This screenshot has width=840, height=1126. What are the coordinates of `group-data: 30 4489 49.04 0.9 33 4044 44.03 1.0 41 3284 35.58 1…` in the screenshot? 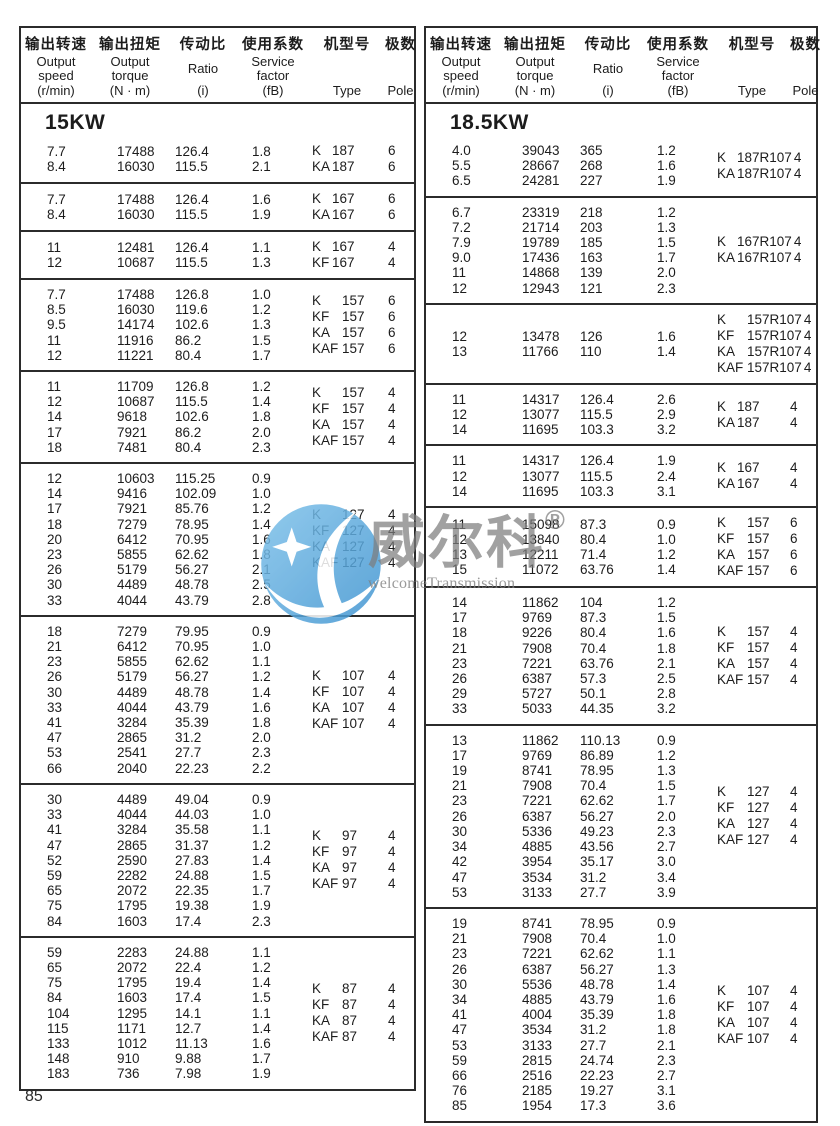 It's located at (165, 860).